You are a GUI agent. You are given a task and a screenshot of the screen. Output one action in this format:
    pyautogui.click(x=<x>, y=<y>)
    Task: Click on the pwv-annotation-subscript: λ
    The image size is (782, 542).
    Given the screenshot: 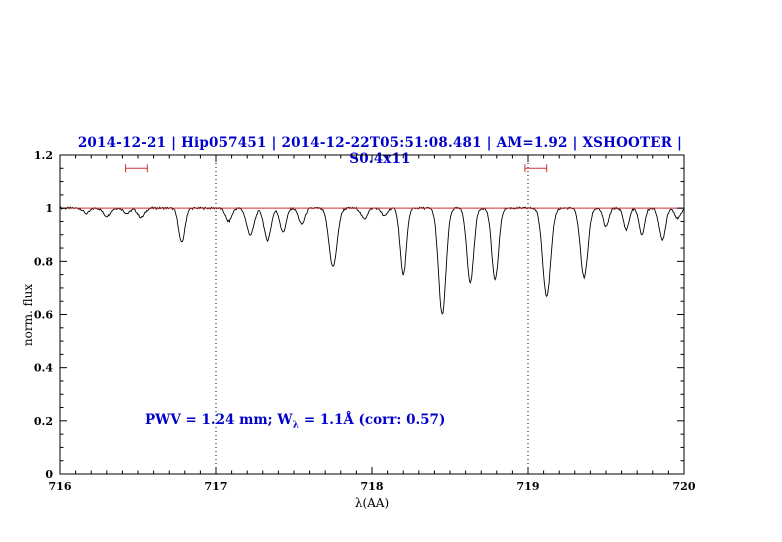 What is the action you would take?
    pyautogui.click(x=296, y=425)
    